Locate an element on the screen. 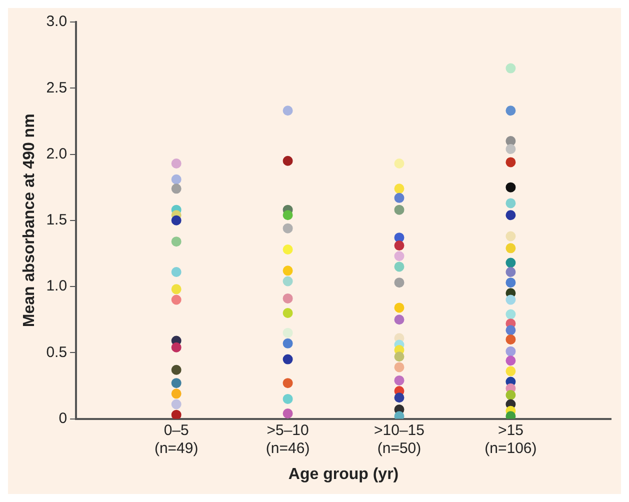 The image size is (629, 502). y-tick-label: 1.5 is located at coordinates (57, 220).